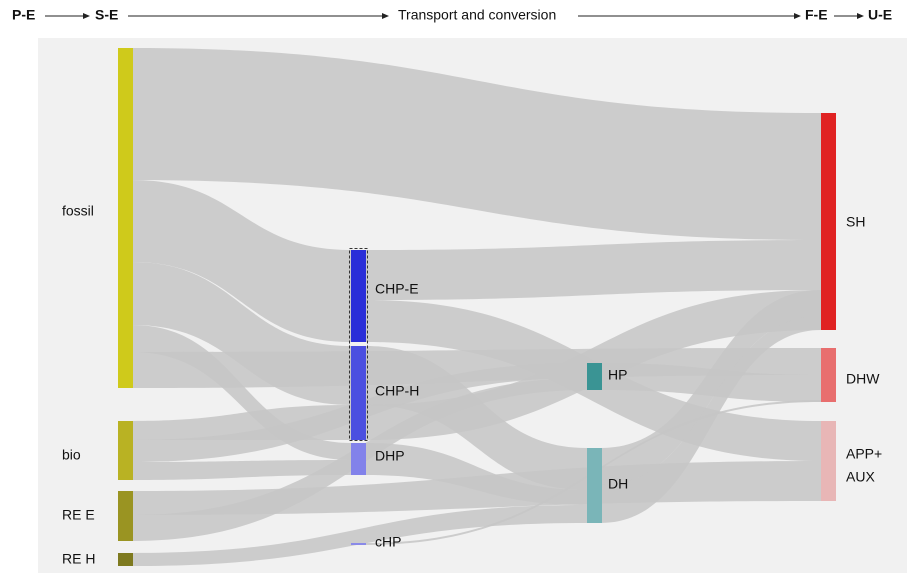 The width and height of the screenshot is (907, 573). Describe the element at coordinates (106, 15) in the screenshot. I see `stage-label: S-E` at that location.